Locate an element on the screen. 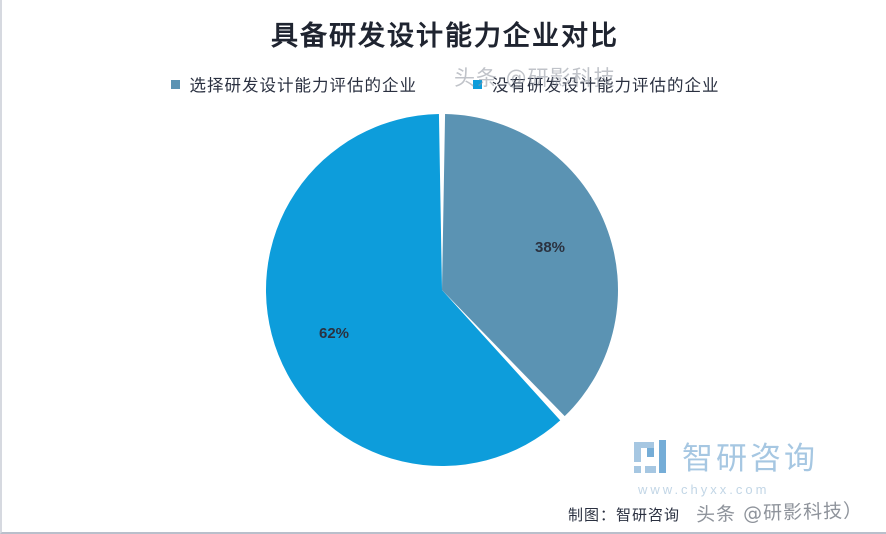 Image resolution: width=886 pixels, height=534 pixels. chart-credit: 制图：智研咨询 is located at coordinates (624, 515).